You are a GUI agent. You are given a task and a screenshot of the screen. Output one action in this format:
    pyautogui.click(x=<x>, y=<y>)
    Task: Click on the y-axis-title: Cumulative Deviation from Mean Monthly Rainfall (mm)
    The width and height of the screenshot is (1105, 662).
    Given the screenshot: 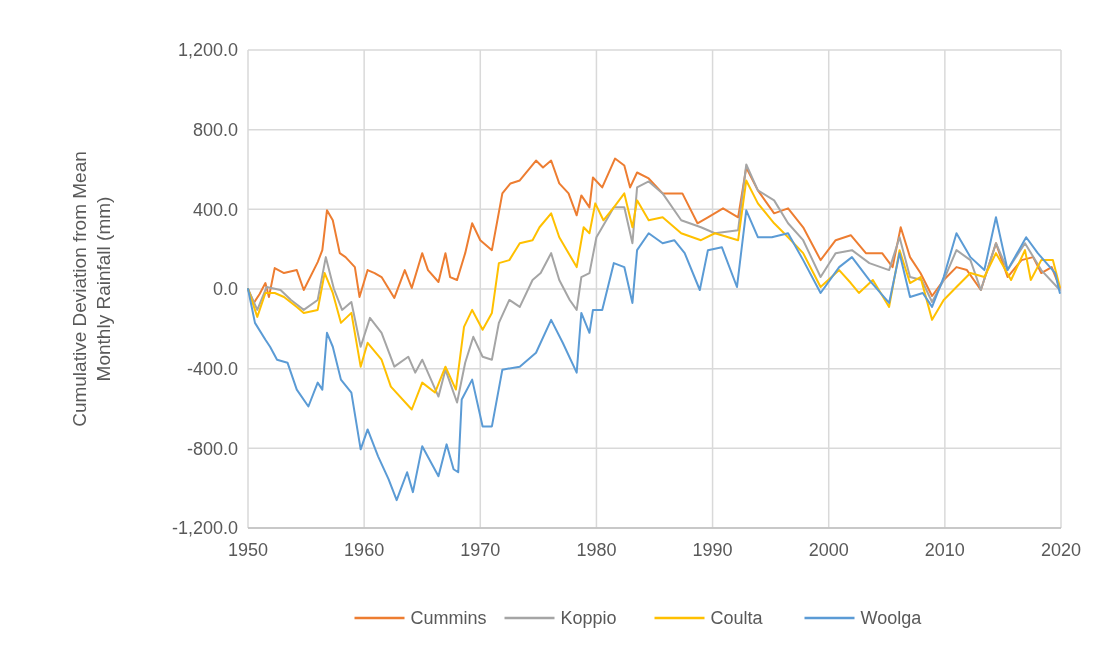 What is the action you would take?
    pyautogui.click(x=91, y=289)
    